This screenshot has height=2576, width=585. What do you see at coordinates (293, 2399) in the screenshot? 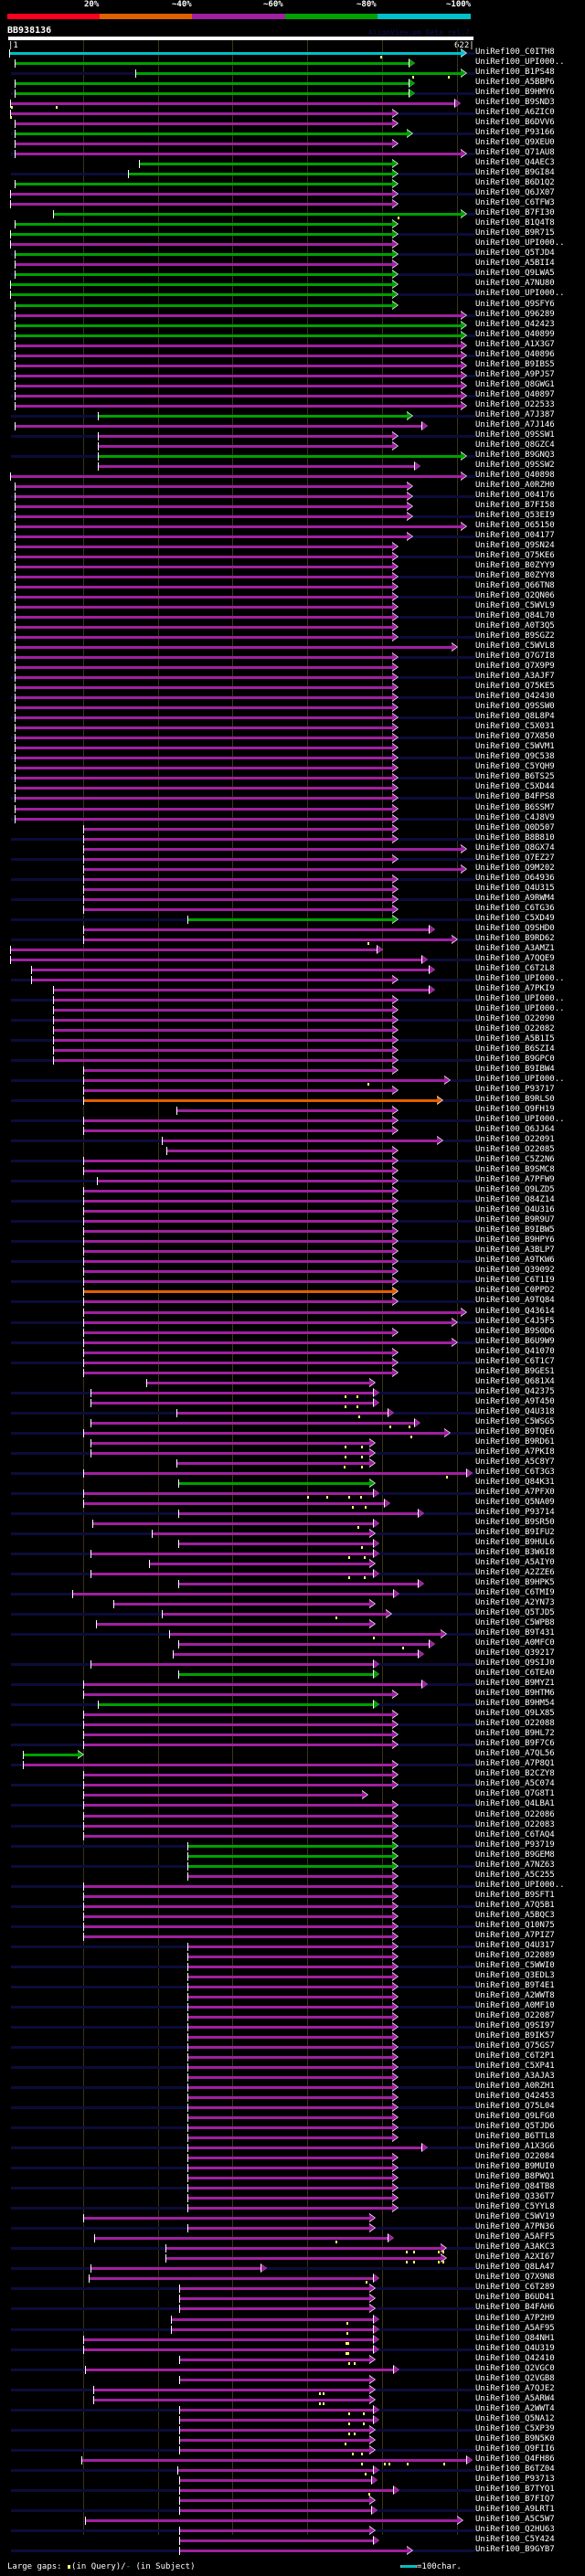
I see `hit-row: UniRef100_A5ARW4` at bounding box center [293, 2399].